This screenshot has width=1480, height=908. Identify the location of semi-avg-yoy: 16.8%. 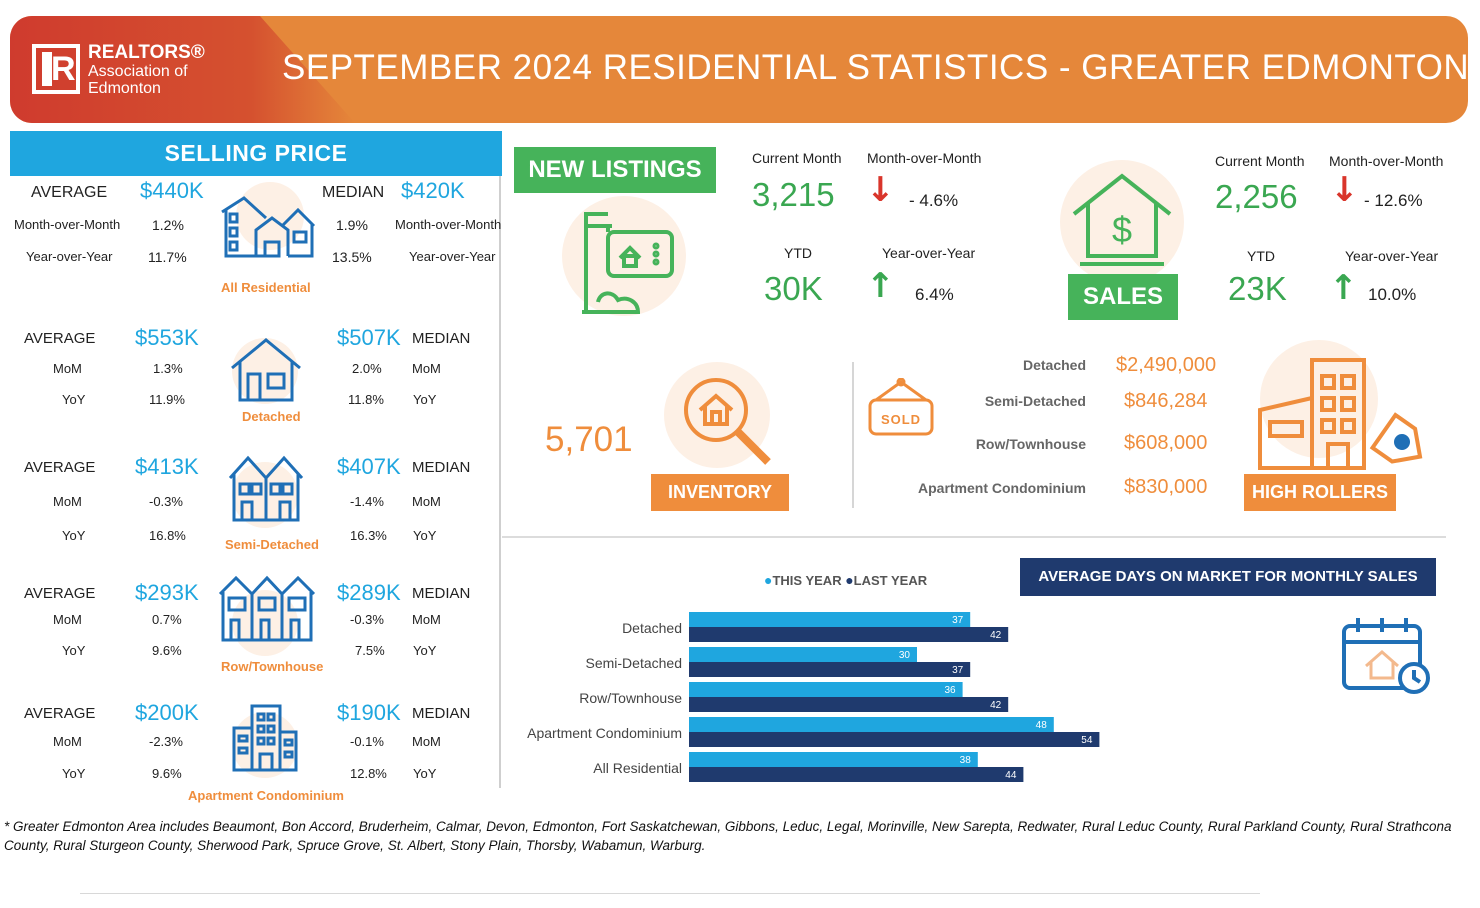
(167, 535).